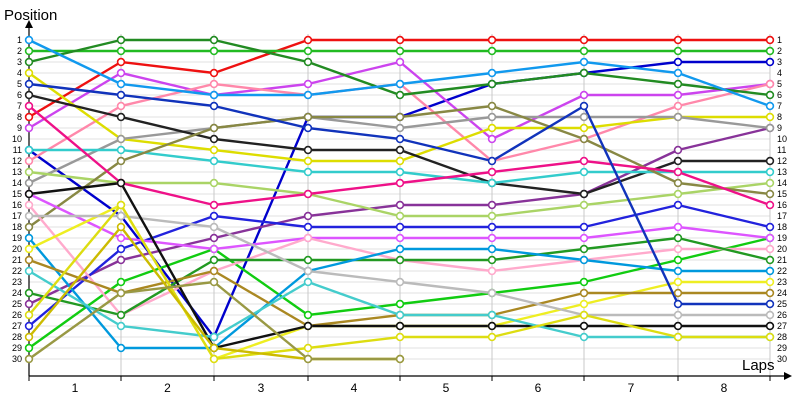  What do you see at coordinates (19, 117) in the screenshot?
I see `y-tick-label-left: 8` at bounding box center [19, 117].